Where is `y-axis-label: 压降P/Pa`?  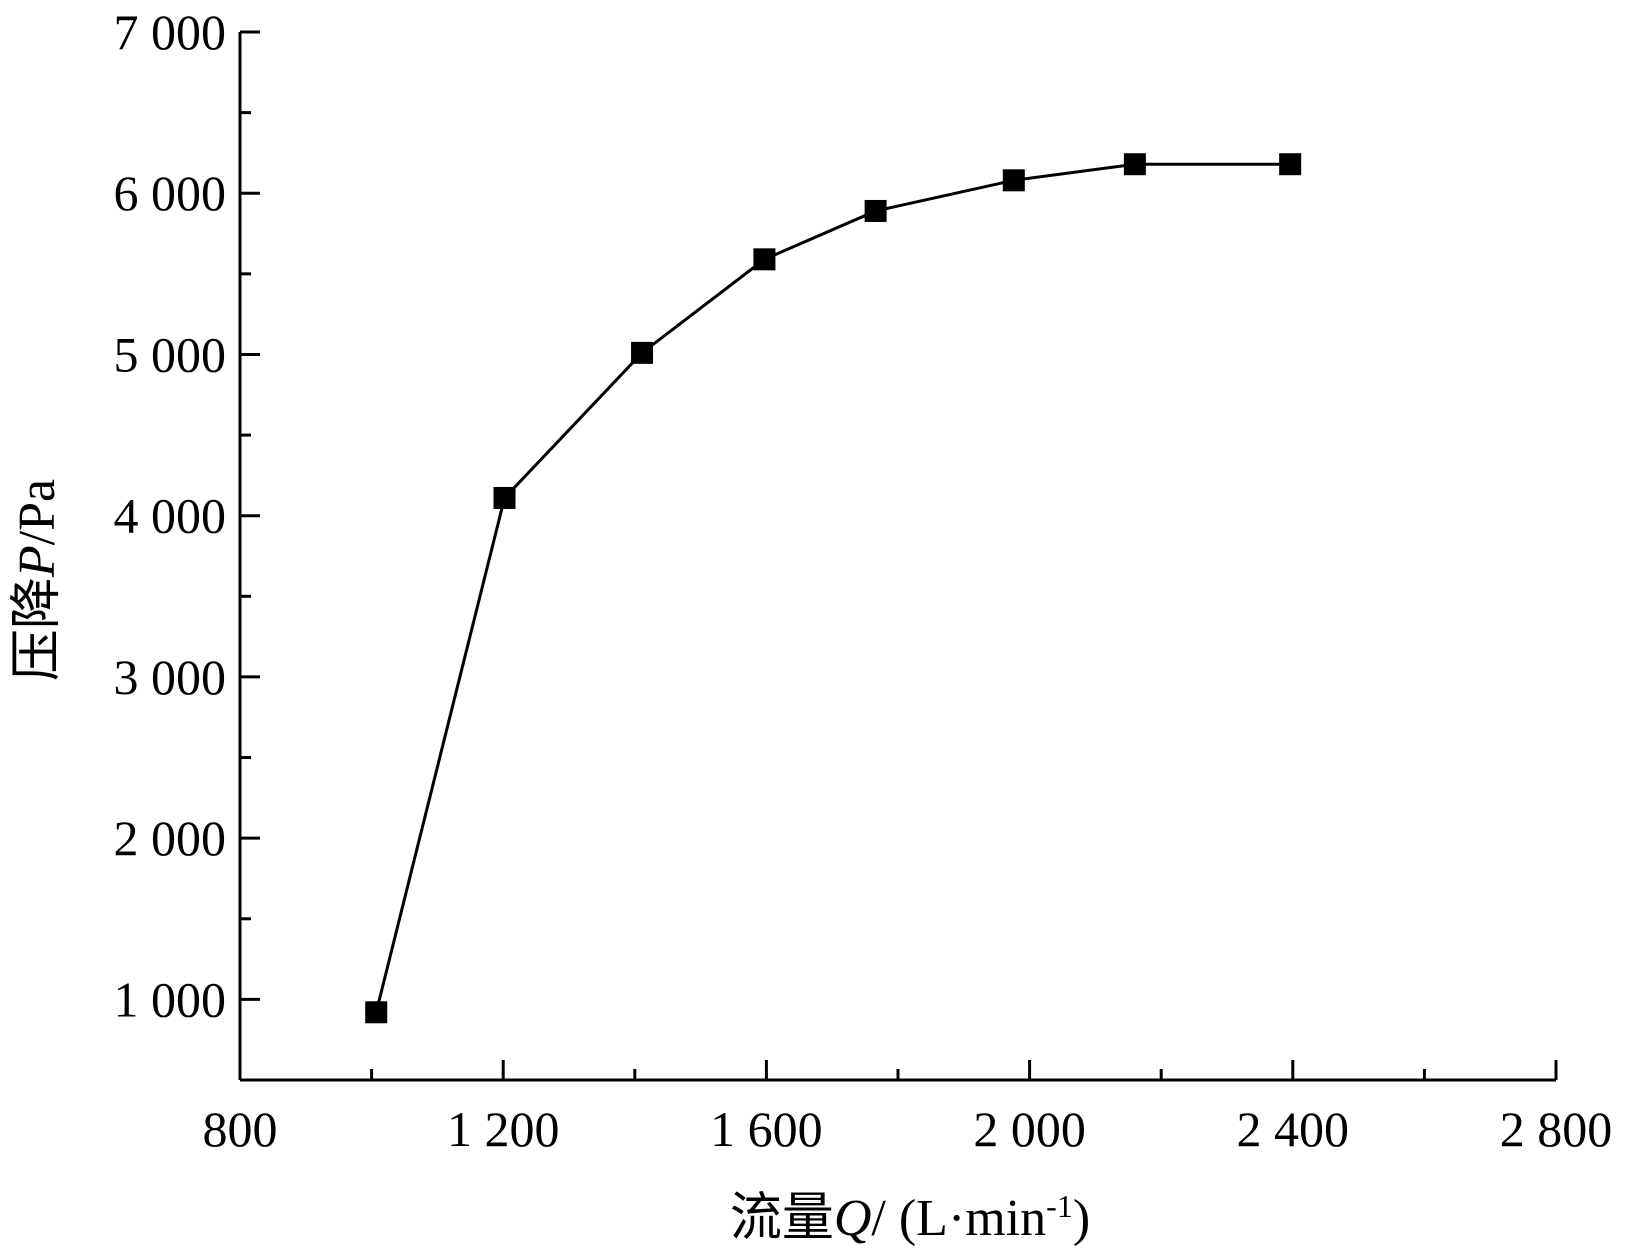 y-axis-label: 压降P/Pa is located at coordinates (37, 580).